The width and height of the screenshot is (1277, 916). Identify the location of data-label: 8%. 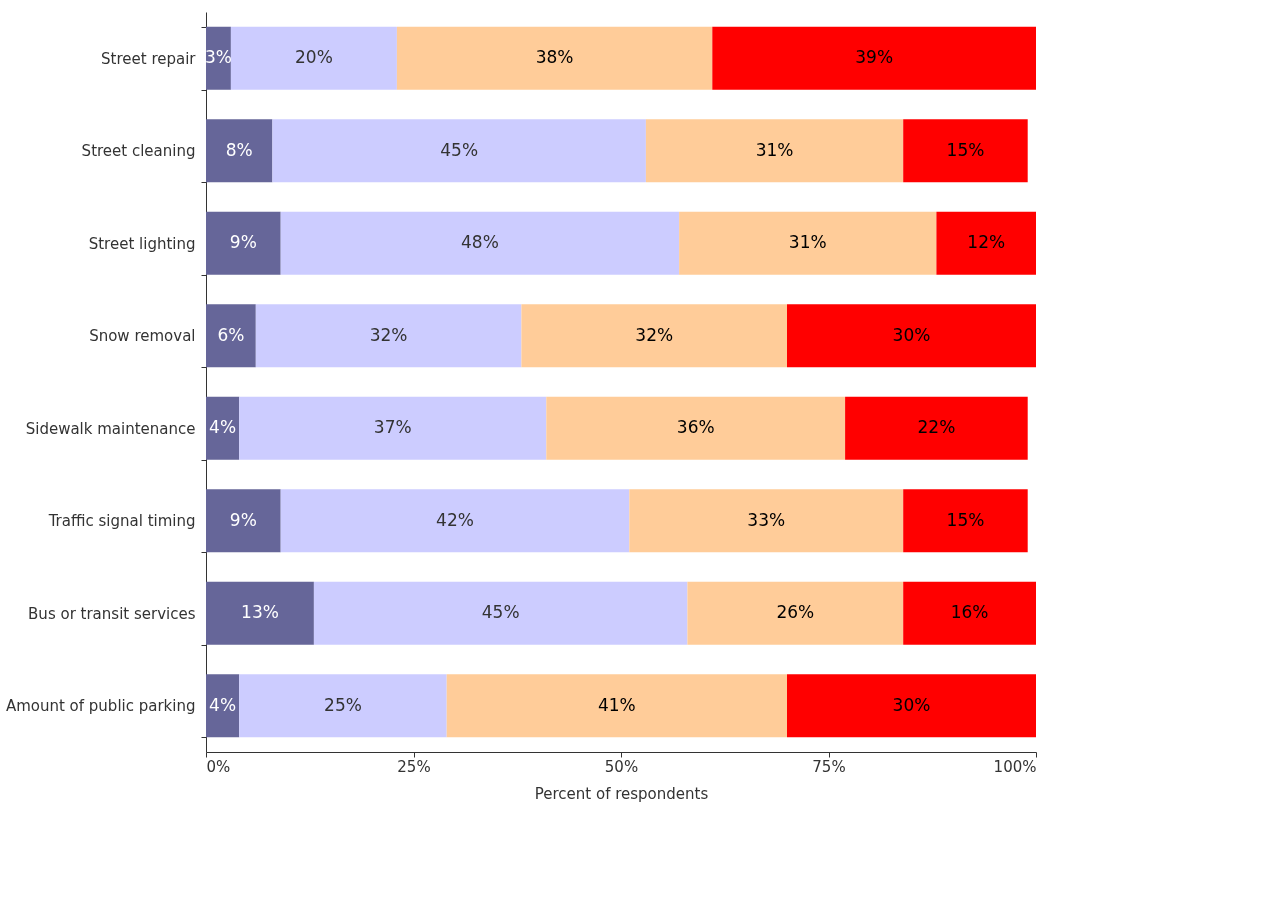
(239, 149).